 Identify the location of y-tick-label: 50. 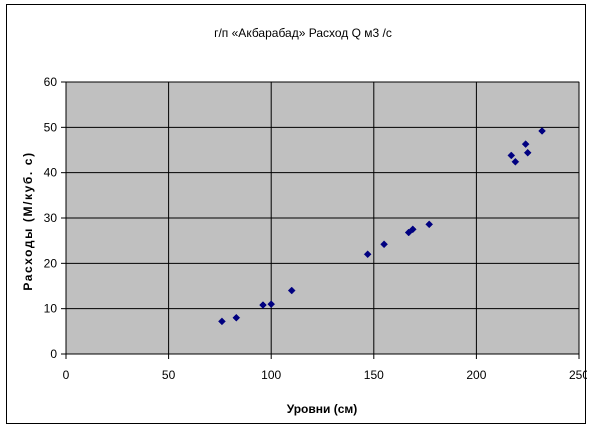
(51, 127).